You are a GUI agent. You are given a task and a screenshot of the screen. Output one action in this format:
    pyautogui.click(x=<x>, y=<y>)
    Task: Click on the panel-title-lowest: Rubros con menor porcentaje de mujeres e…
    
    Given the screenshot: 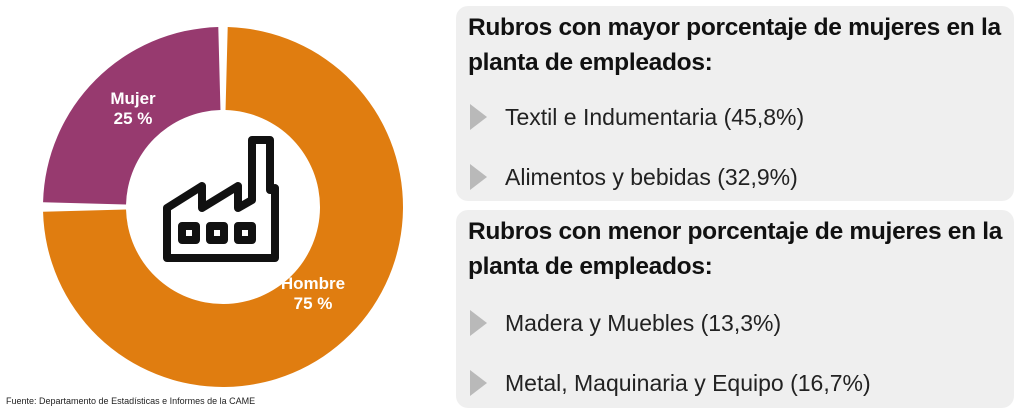 What is the action you would take?
    pyautogui.click(x=735, y=249)
    